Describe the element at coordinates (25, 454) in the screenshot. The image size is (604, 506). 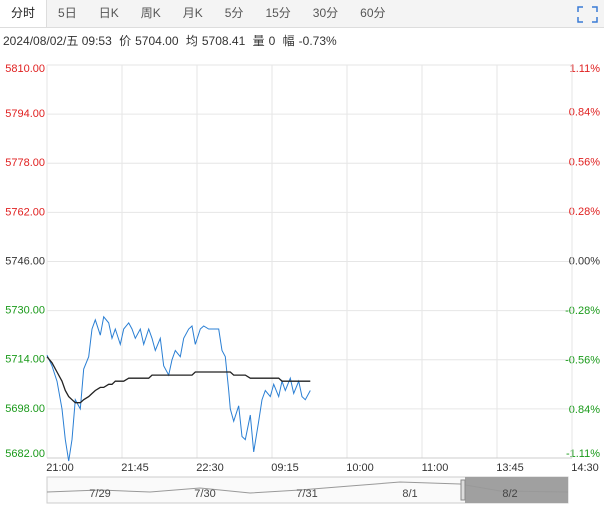
I see `y-tick-label: 5682.00` at that location.